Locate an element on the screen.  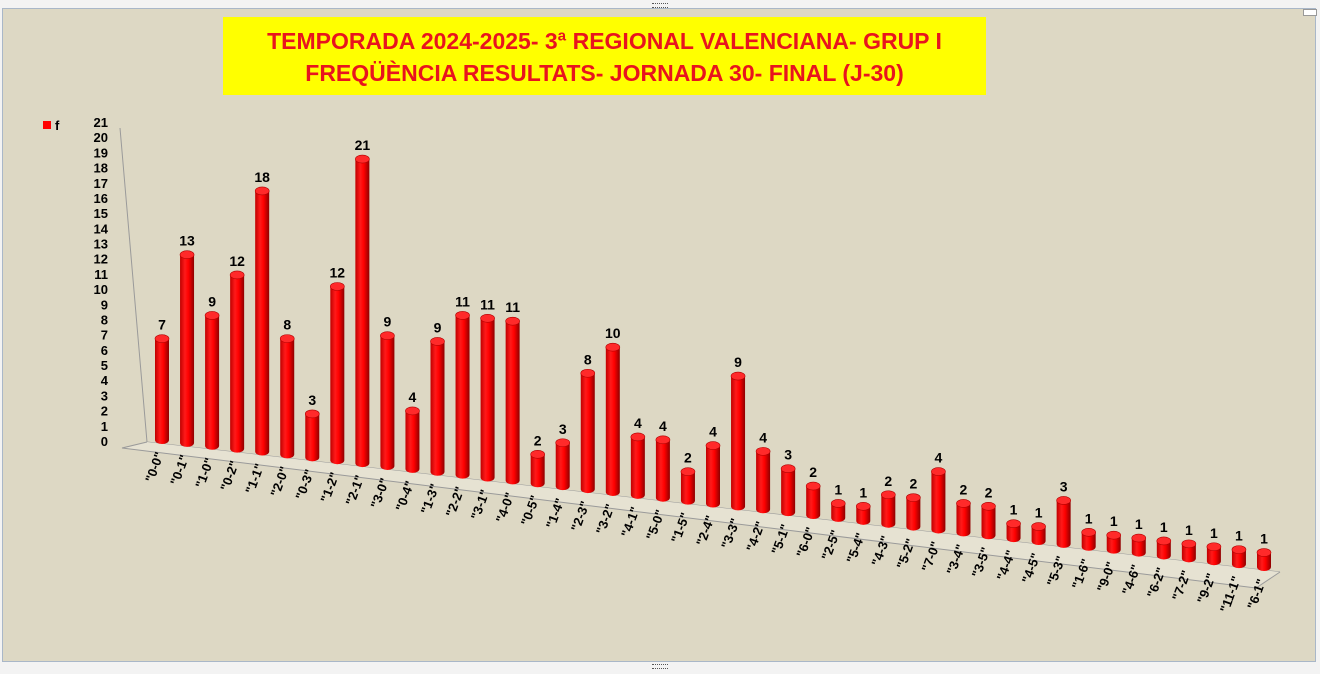
category-label: "1-4" is located at coordinates (555, 513).